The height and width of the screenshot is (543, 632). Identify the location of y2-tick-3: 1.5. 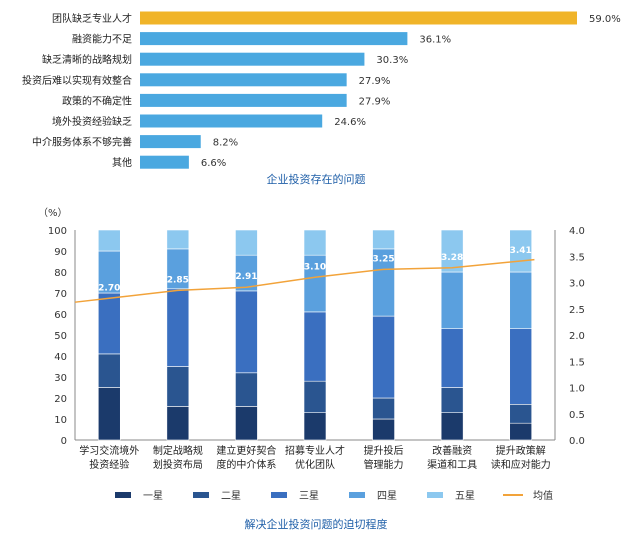
(577, 362).